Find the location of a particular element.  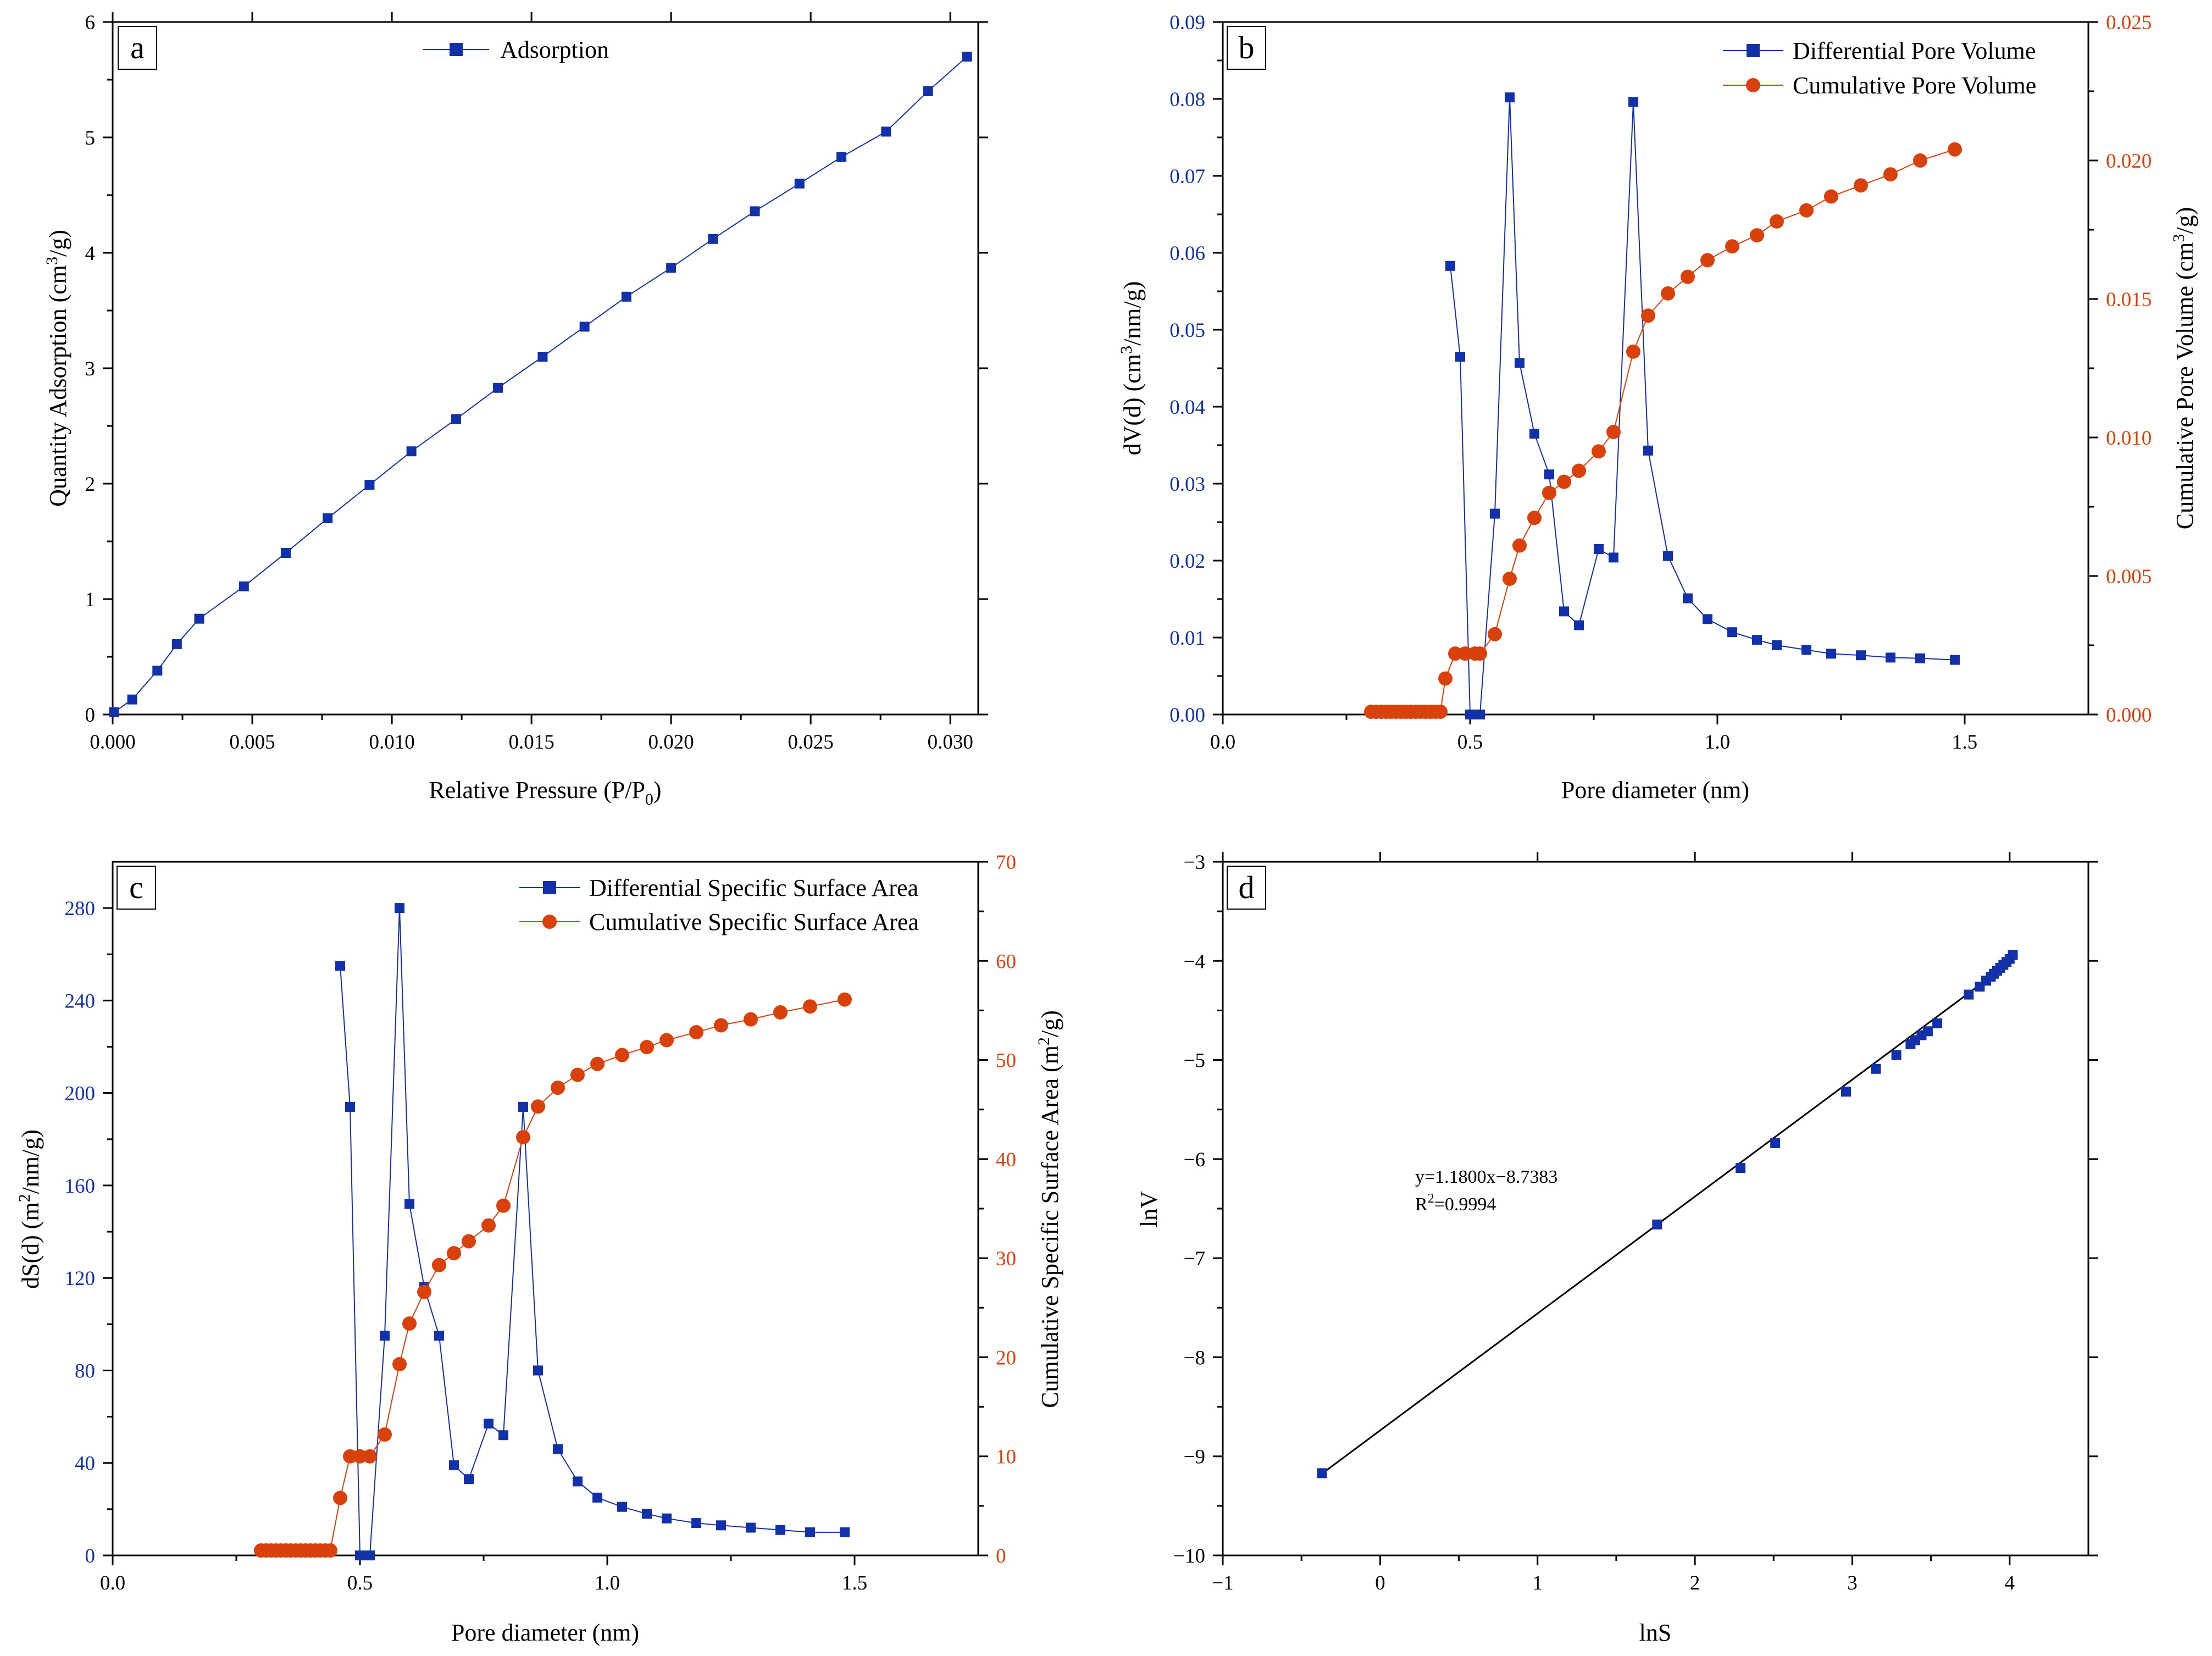

panel-d-letter: d is located at coordinates (1247, 887).